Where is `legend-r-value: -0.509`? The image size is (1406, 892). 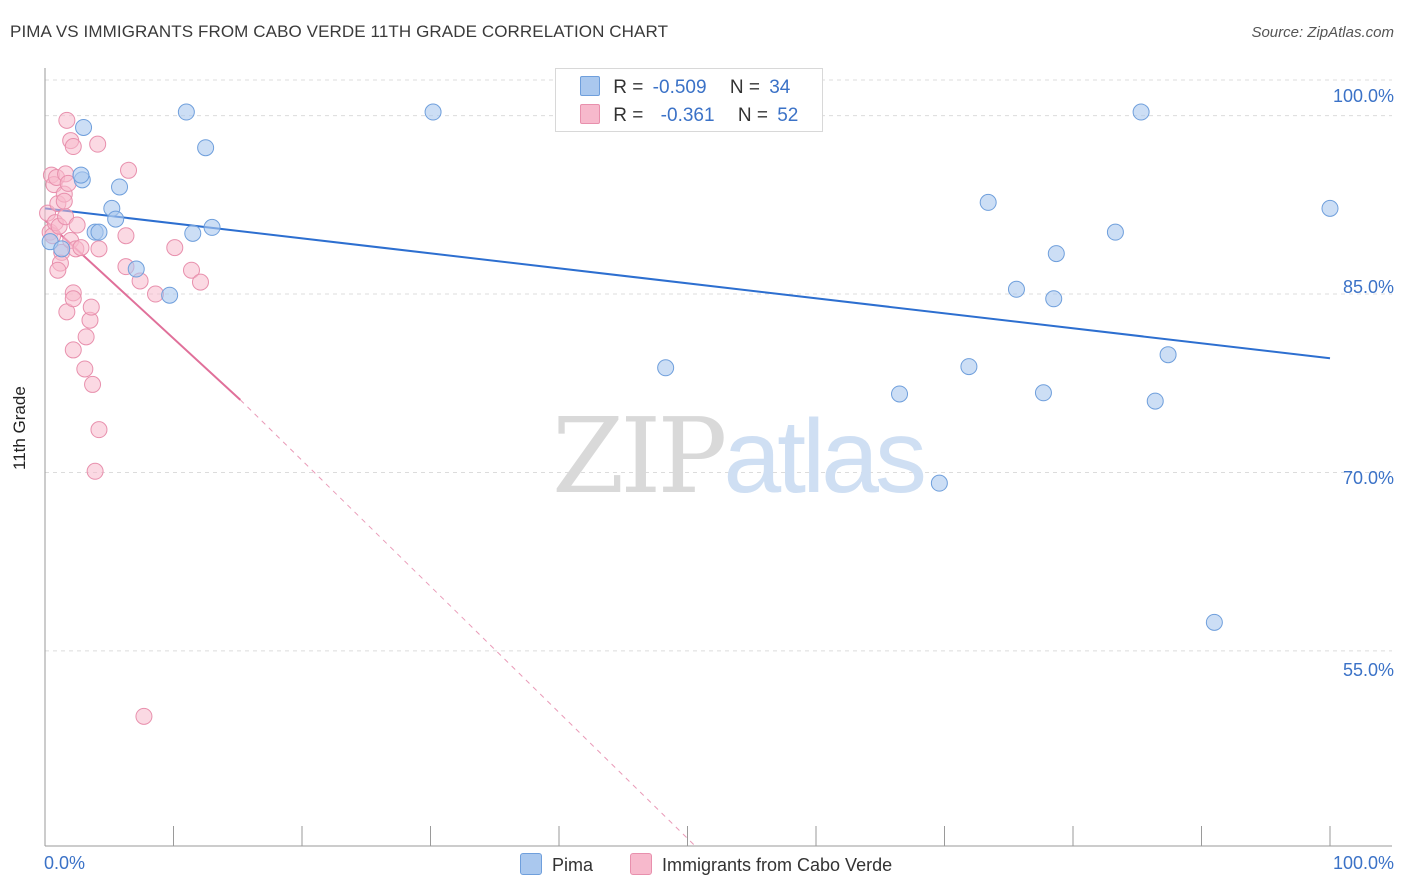
legend-r-value: -0.509 is located at coordinates (679, 87).